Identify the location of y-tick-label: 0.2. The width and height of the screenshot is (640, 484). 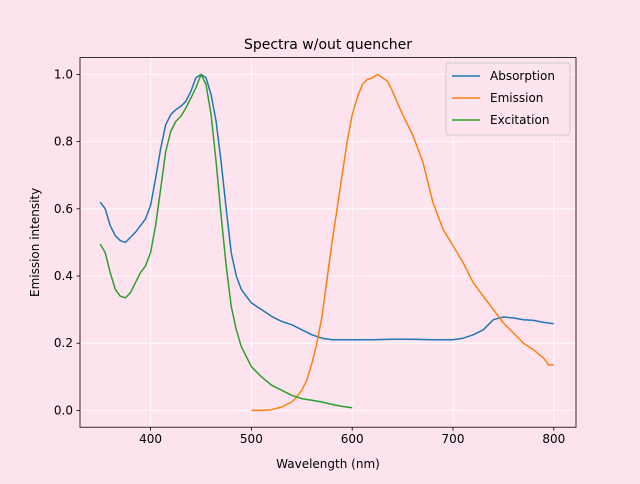
(63, 343).